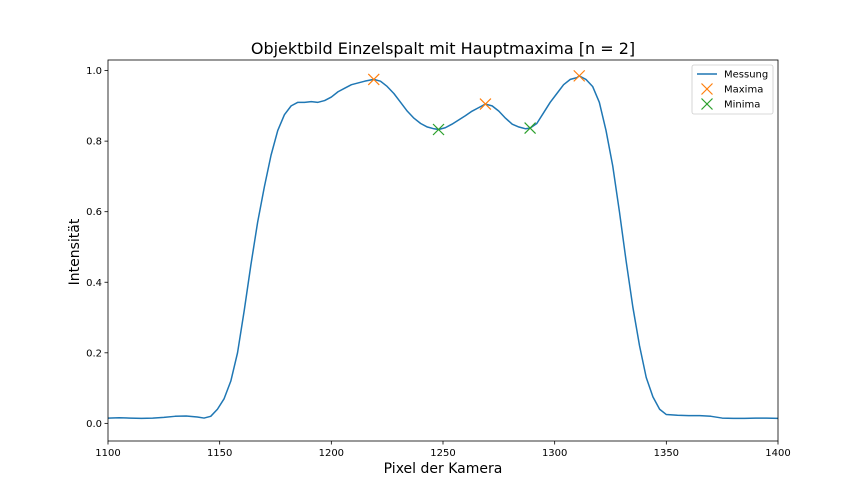 The height and width of the screenshot is (504, 864). Describe the element at coordinates (94, 212) in the screenshot. I see `y-tick-label: 0.6` at that location.